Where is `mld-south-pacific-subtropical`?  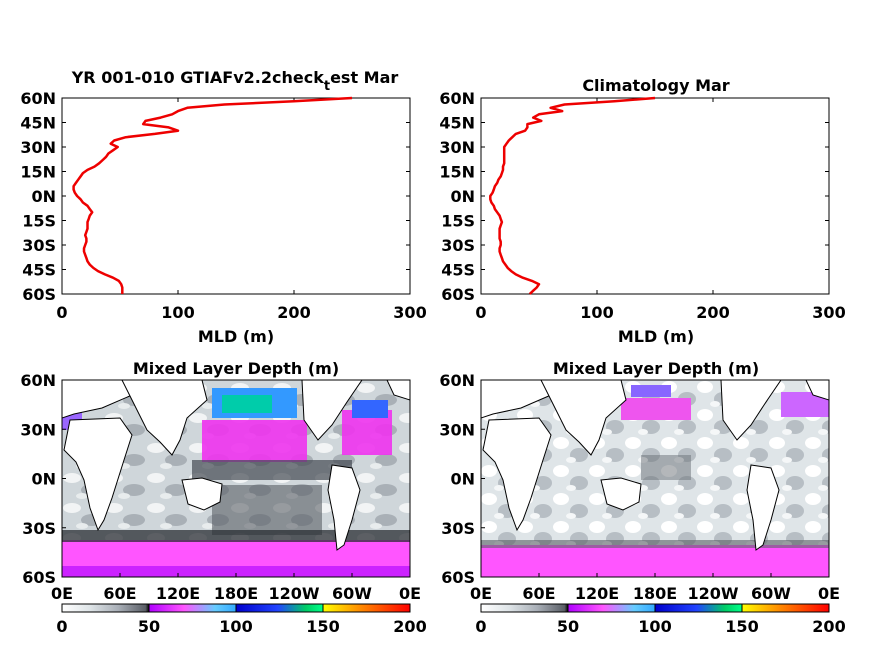 mld-south-pacific-subtropical is located at coordinates (267, 510).